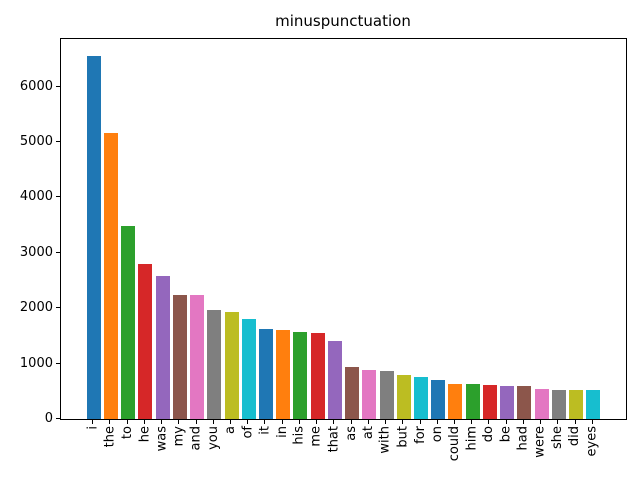 The width and height of the screenshot is (640, 480). Describe the element at coordinates (386, 440) in the screenshot. I see `x-tick-label-with: with` at that location.